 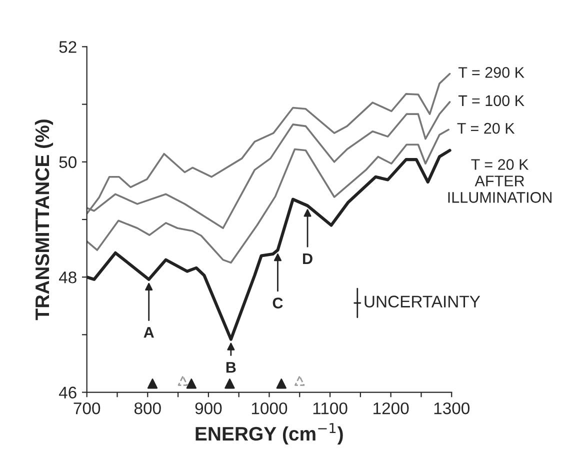 I want to click on annotation: D, so click(x=307, y=258).